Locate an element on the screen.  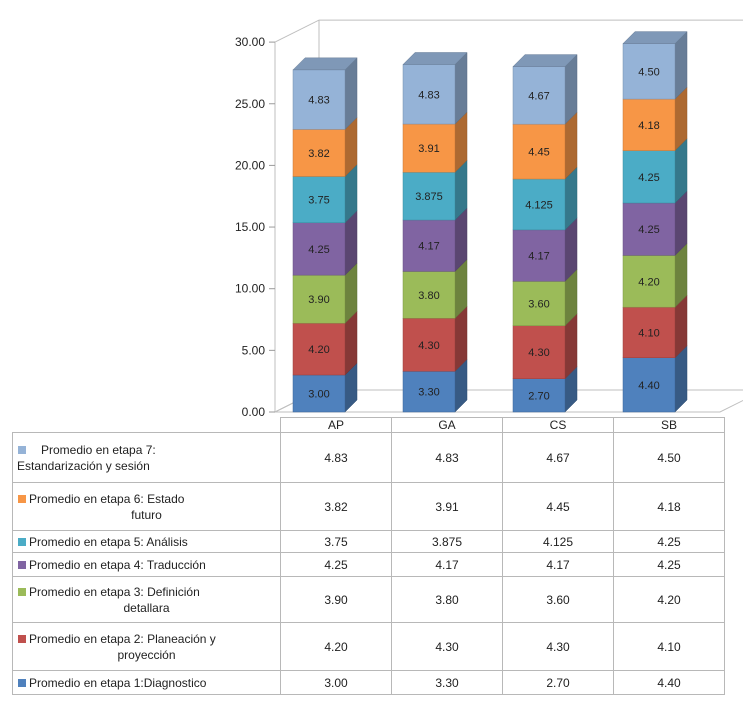
y-tick-label: 15.00 is located at coordinates (250, 227).